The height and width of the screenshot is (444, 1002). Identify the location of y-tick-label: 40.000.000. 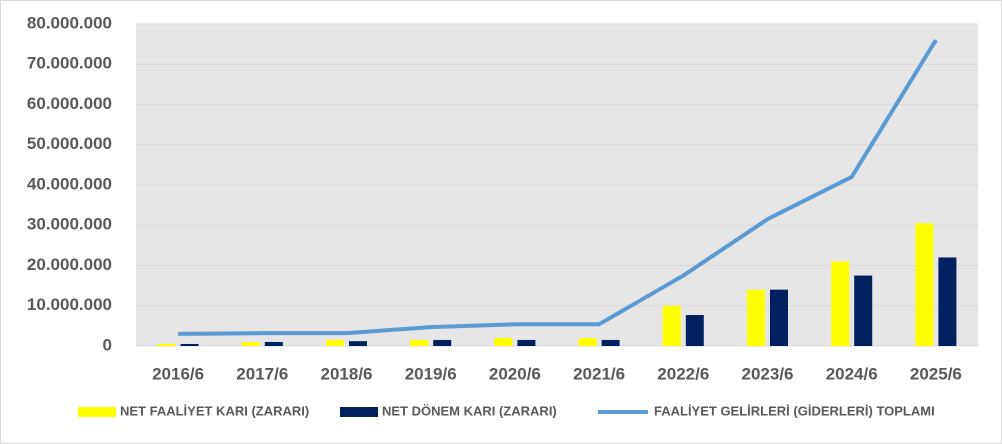
(69, 183).